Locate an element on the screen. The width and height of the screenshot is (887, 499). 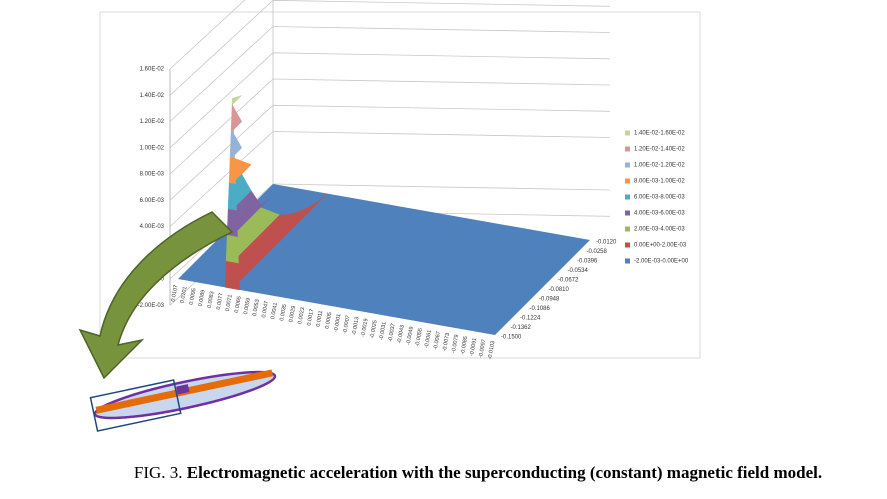
x-tick-label: 0.0041 is located at coordinates (274, 311).